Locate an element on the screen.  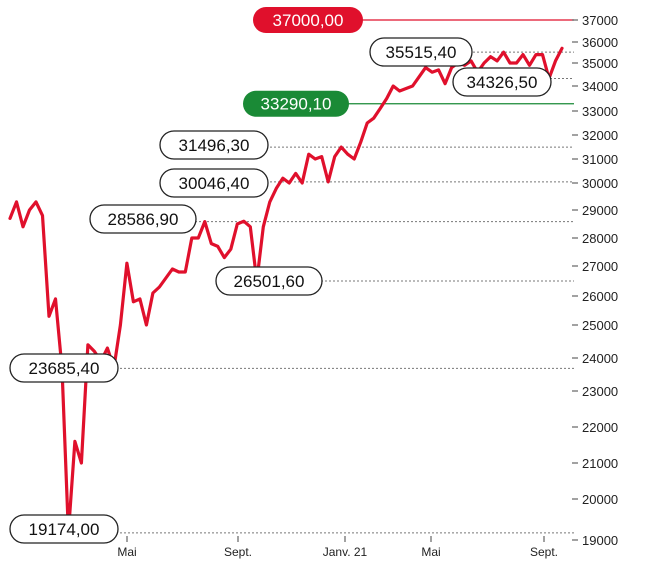
y-tick-label: 35000 is located at coordinates (600, 63).